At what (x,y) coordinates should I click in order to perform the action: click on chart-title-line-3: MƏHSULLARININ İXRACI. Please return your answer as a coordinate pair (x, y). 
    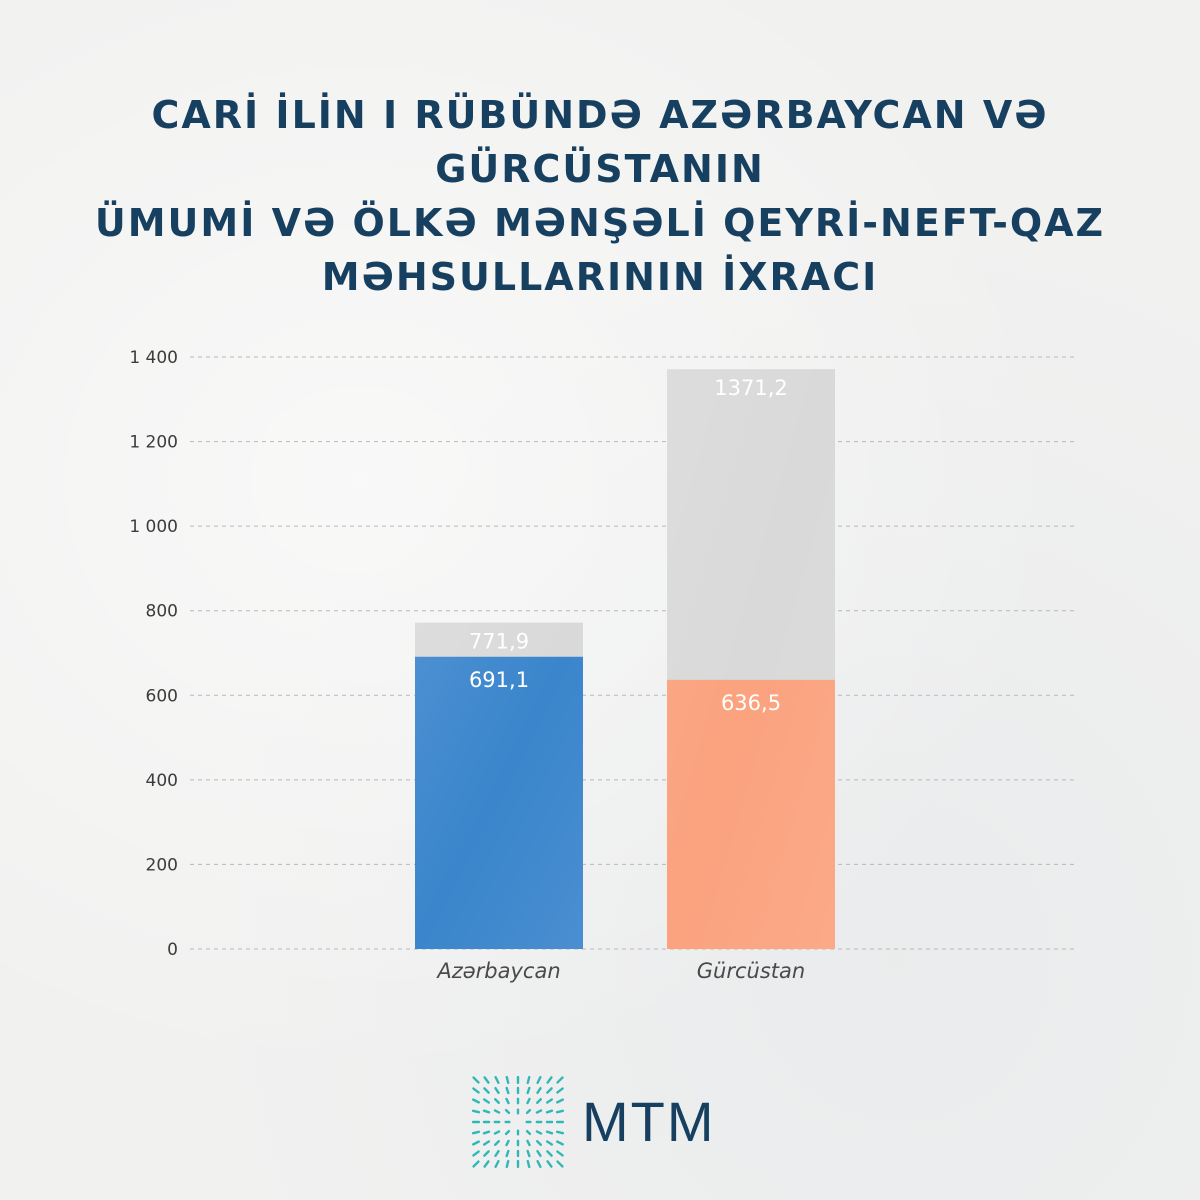
    Looking at the image, I should click on (600, 277).